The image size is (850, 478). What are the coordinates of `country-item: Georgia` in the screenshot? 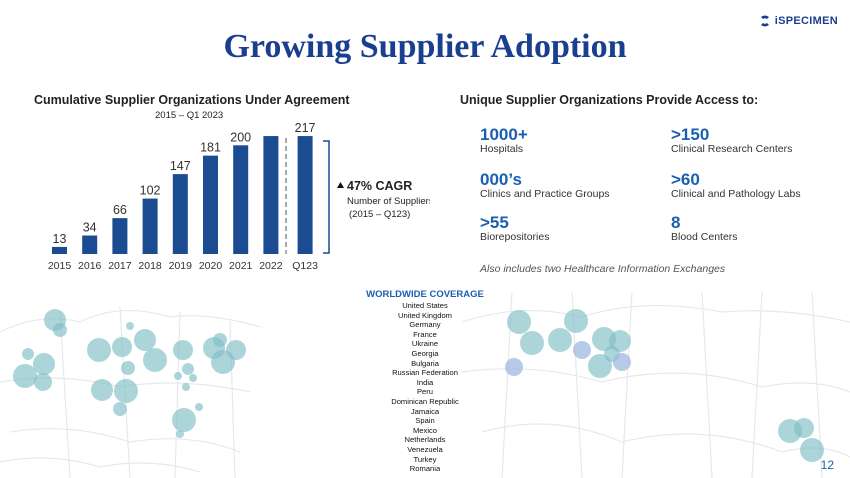 It's located at (425, 353).